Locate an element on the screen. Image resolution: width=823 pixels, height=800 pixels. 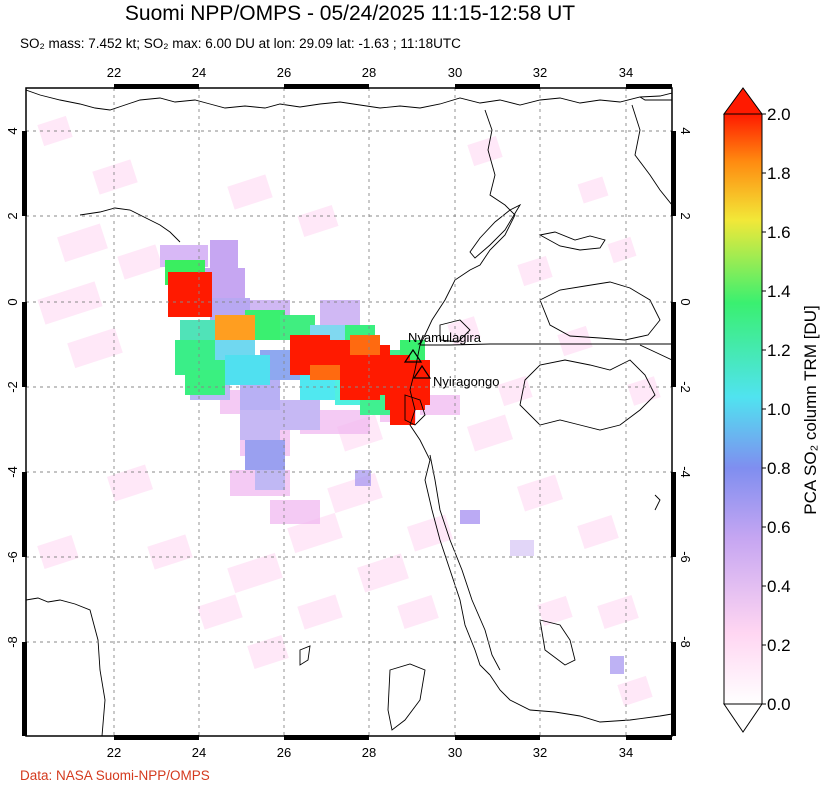
lat-ticks-left: 4 2 0 -2 -4 -6 -8 is located at coordinates (12, 387).